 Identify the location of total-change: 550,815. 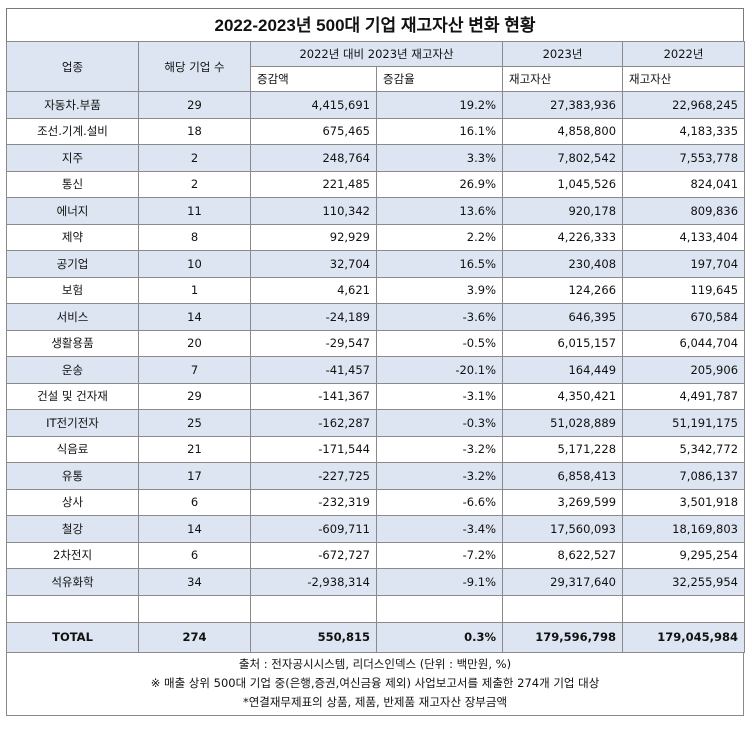
(313, 637).